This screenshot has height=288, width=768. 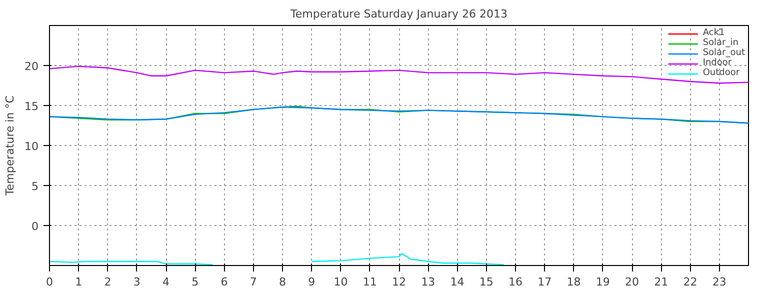 I want to click on x-tick-label: 8, so click(x=282, y=282).